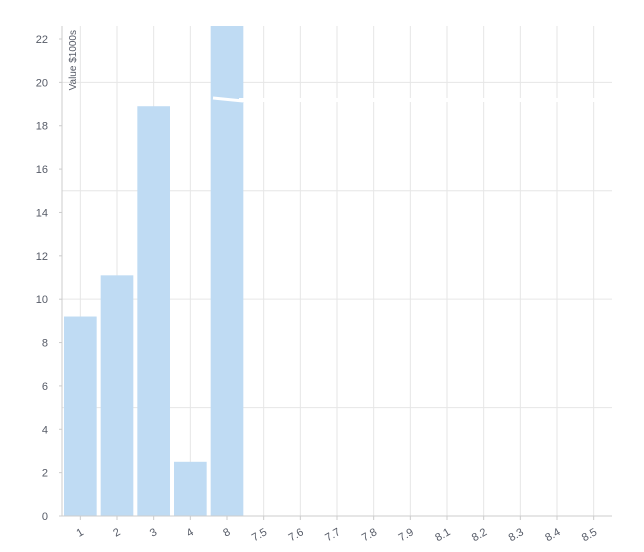 Image resolution: width=644 pixels, height=552 pixels. Describe the element at coordinates (479, 535) in the screenshot. I see `x-tick-label: 8.2` at that location.